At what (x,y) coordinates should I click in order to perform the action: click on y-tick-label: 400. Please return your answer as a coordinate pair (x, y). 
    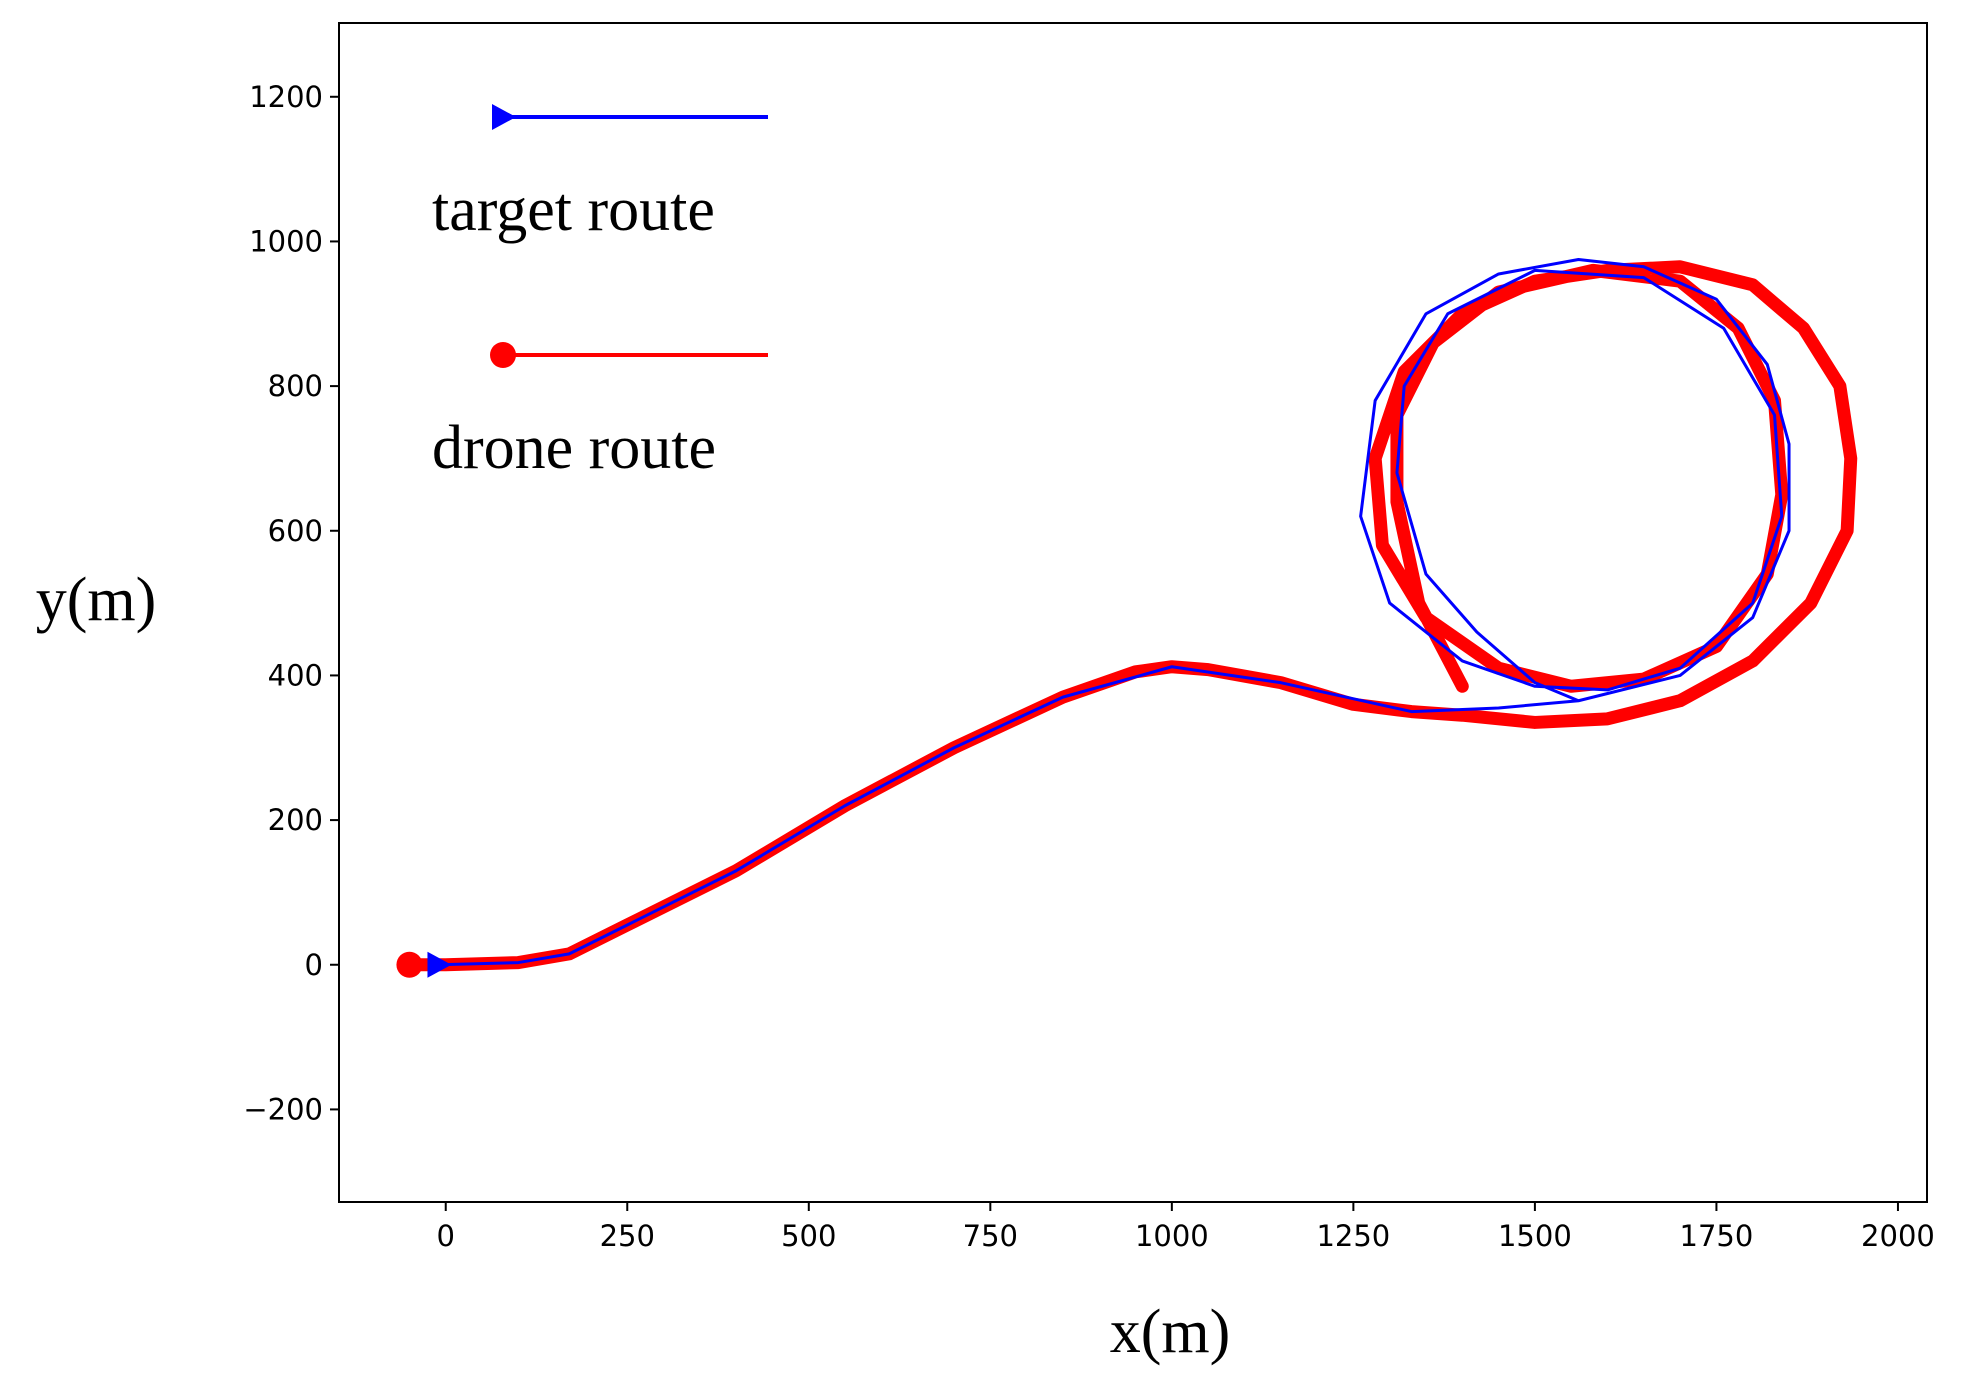
    Looking at the image, I should click on (295, 675).